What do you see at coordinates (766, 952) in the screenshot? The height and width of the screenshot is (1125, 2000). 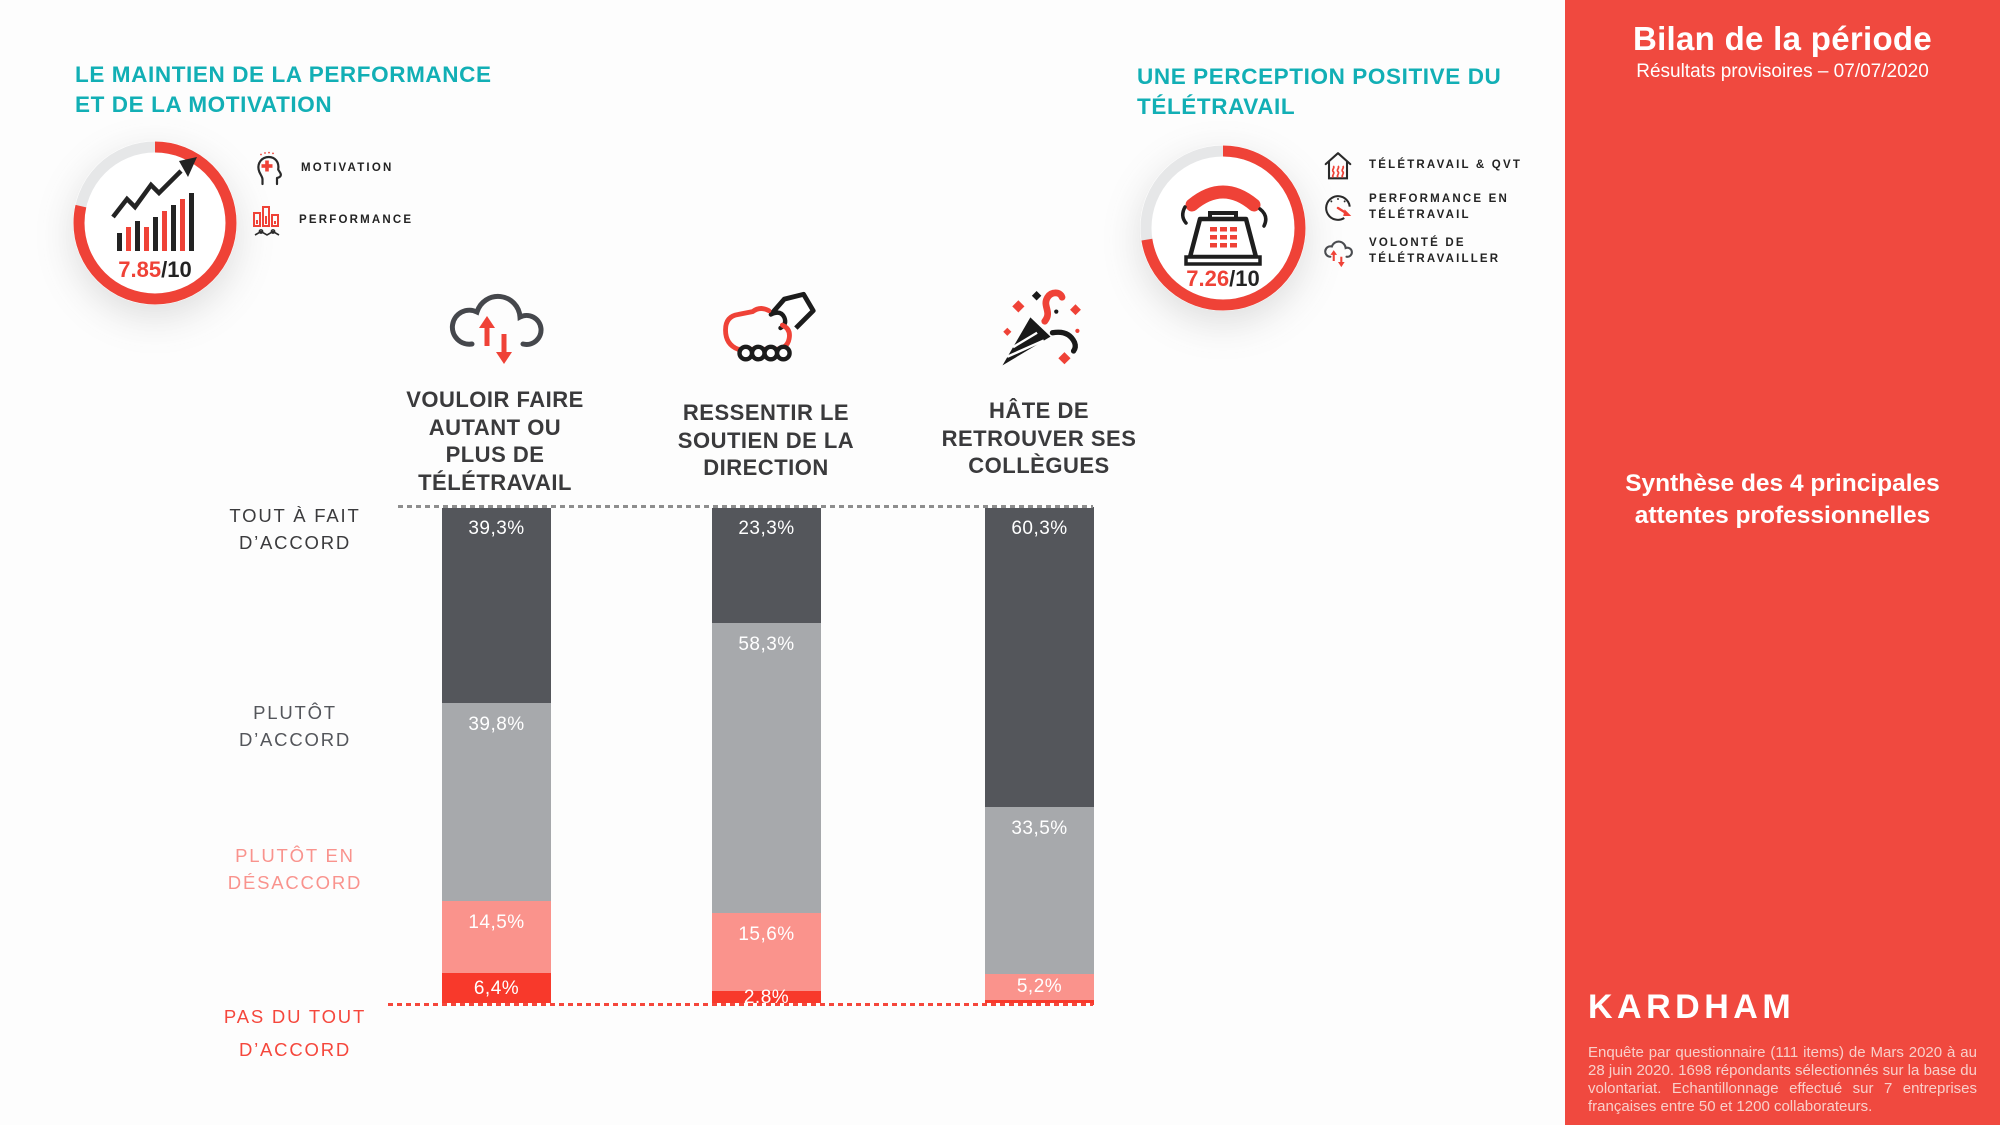 I see `bar-segment: 15,6%` at bounding box center [766, 952].